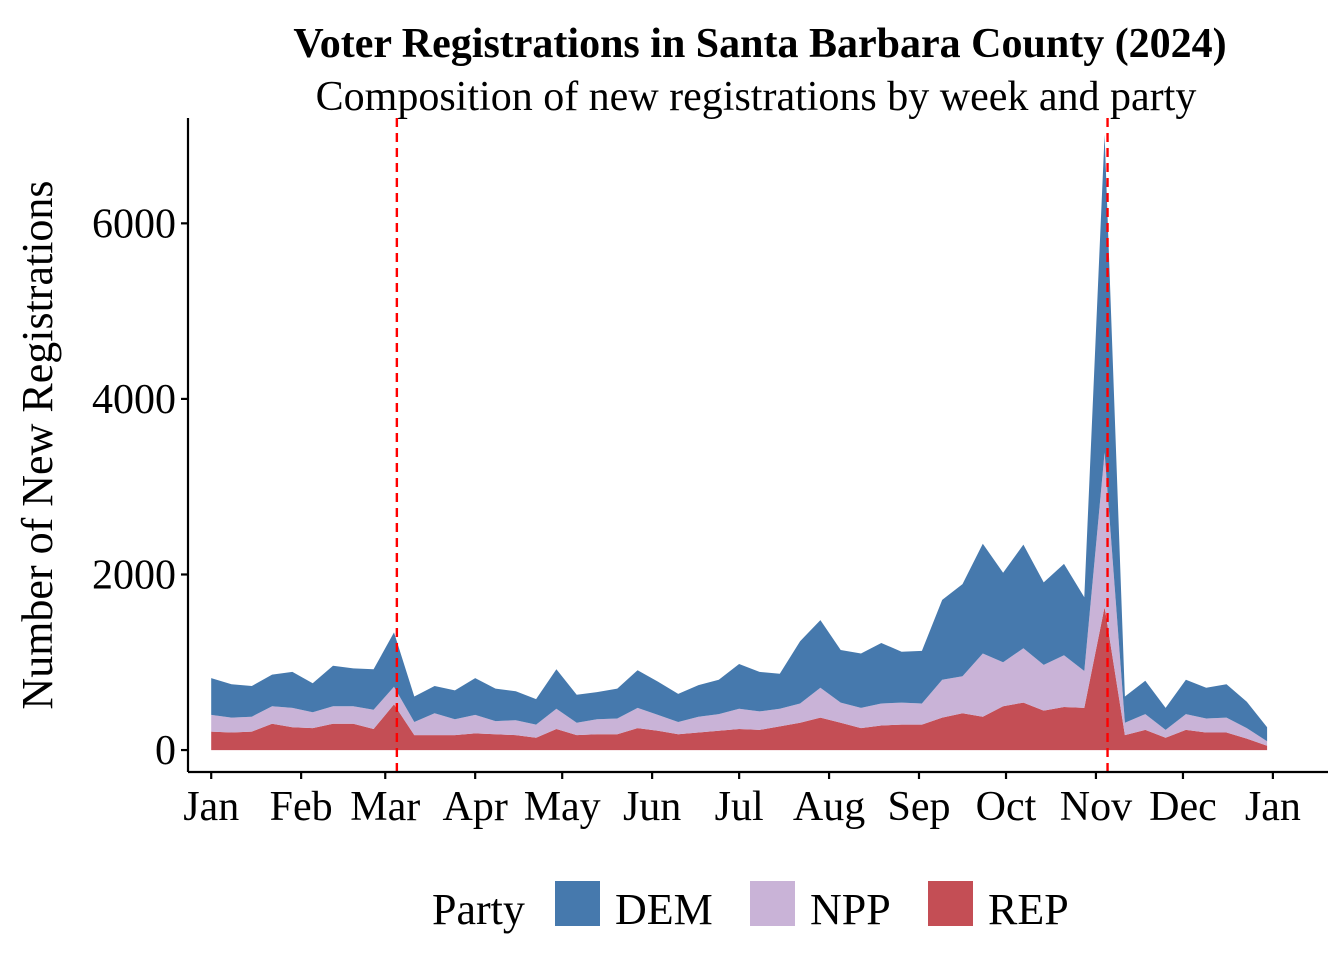  What do you see at coordinates (739, 679) in the screenshot?
I see `area-rep` at bounding box center [739, 679].